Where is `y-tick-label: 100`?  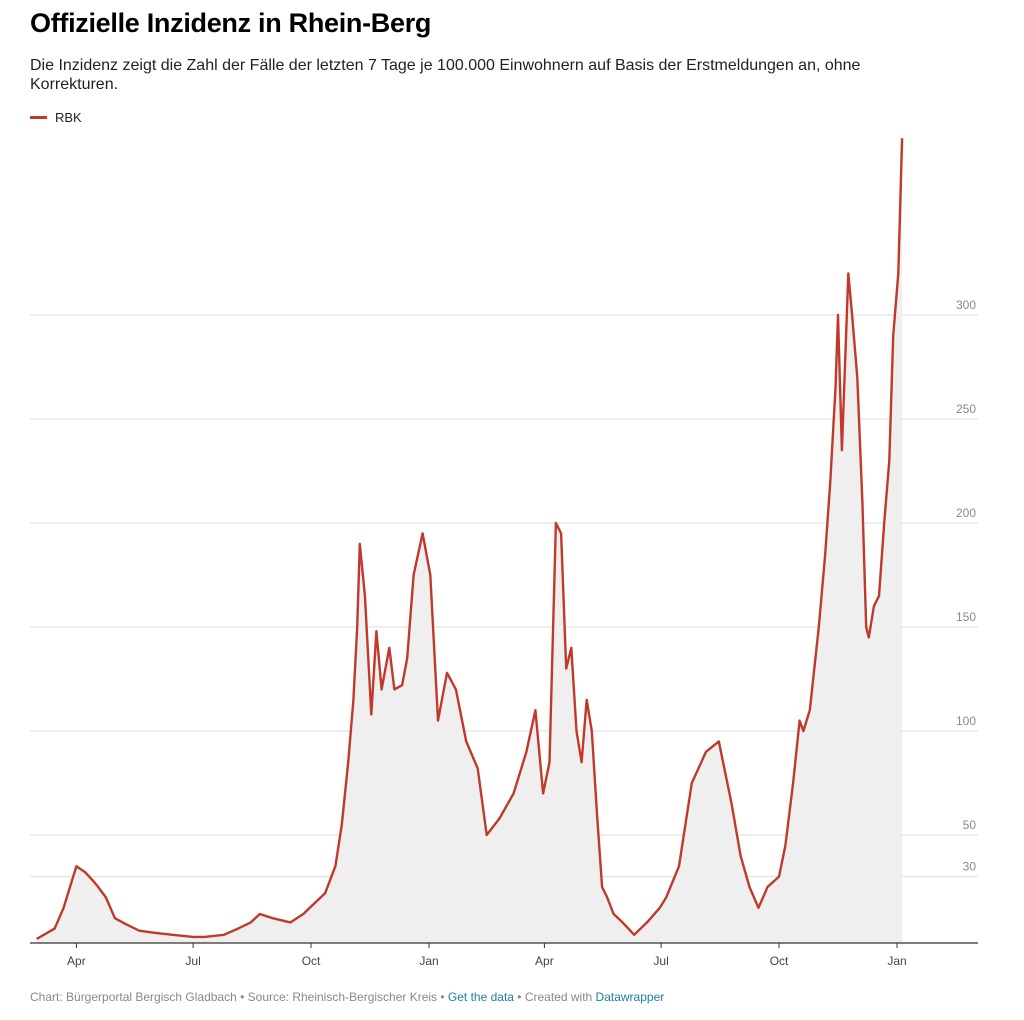
y-tick-label: 100 is located at coordinates (966, 721).